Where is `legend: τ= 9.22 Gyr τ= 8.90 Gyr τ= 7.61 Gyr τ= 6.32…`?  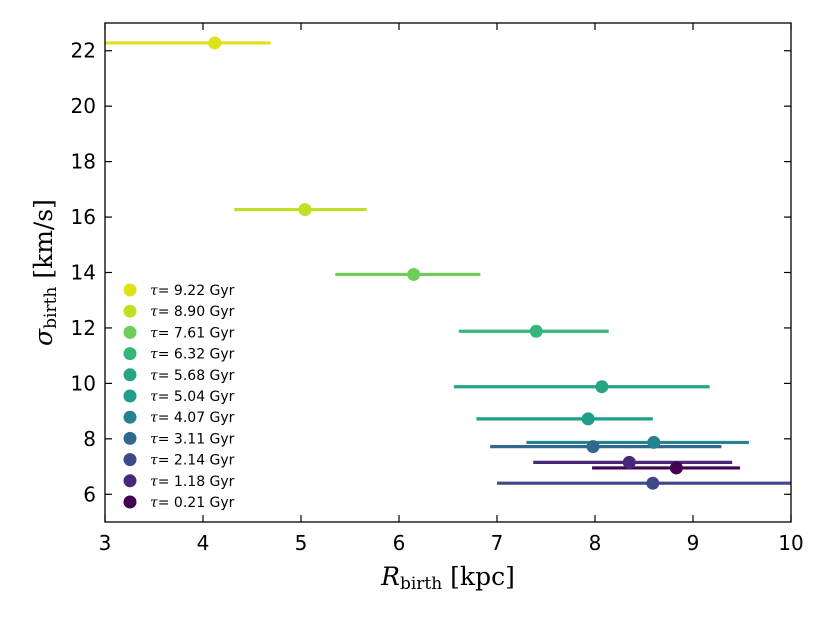
legend: τ= 9.22 Gyr τ= 8.90 Gyr τ= 7.61 Gyr τ= 6.32… is located at coordinates (179, 397).